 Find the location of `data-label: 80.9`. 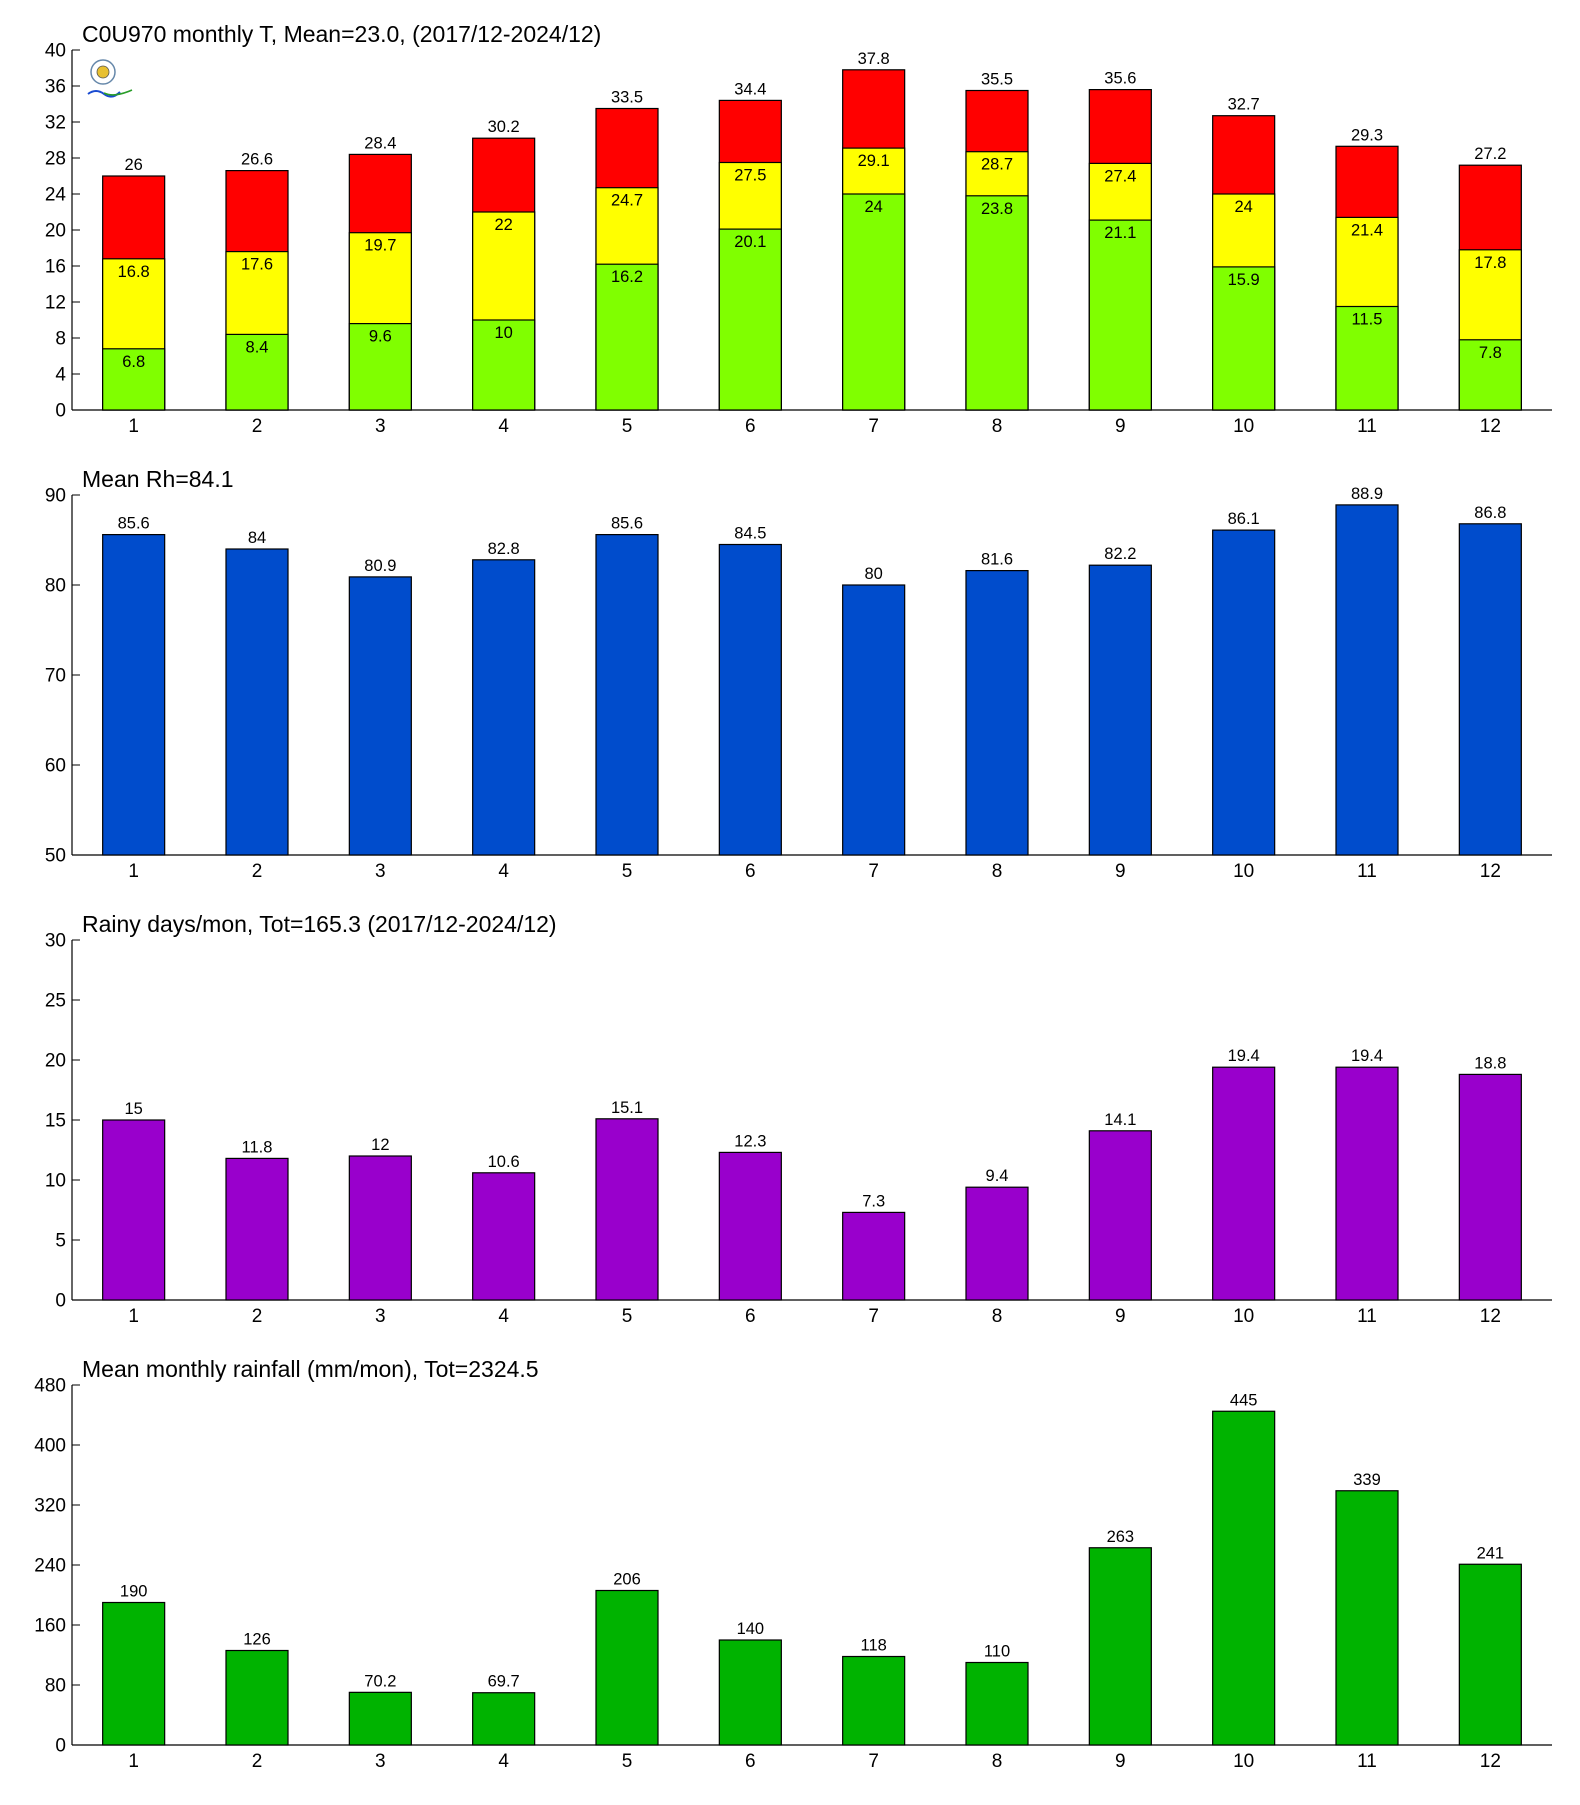

data-label: 80.9 is located at coordinates (380, 566).